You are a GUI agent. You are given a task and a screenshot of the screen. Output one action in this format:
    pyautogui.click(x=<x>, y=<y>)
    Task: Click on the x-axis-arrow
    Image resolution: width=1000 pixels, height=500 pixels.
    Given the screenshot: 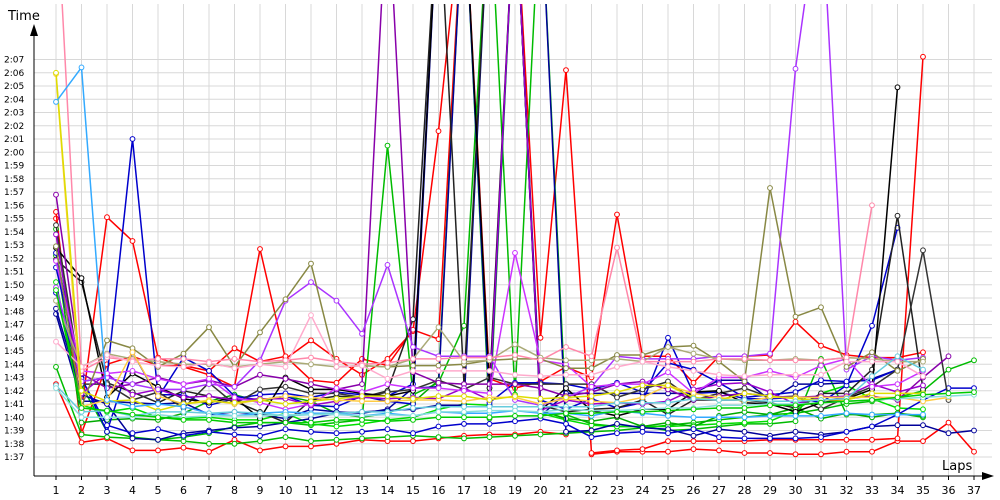 What is the action you would take?
    pyautogui.click(x=988, y=476)
    